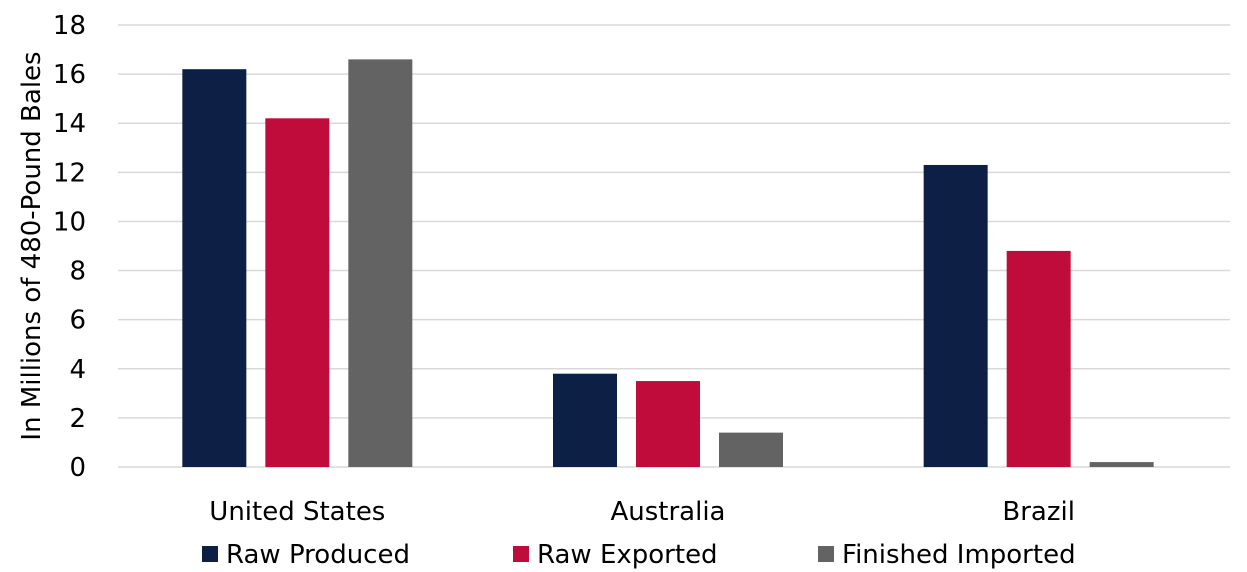  I want to click on y-tick-label: 6, so click(77, 321).